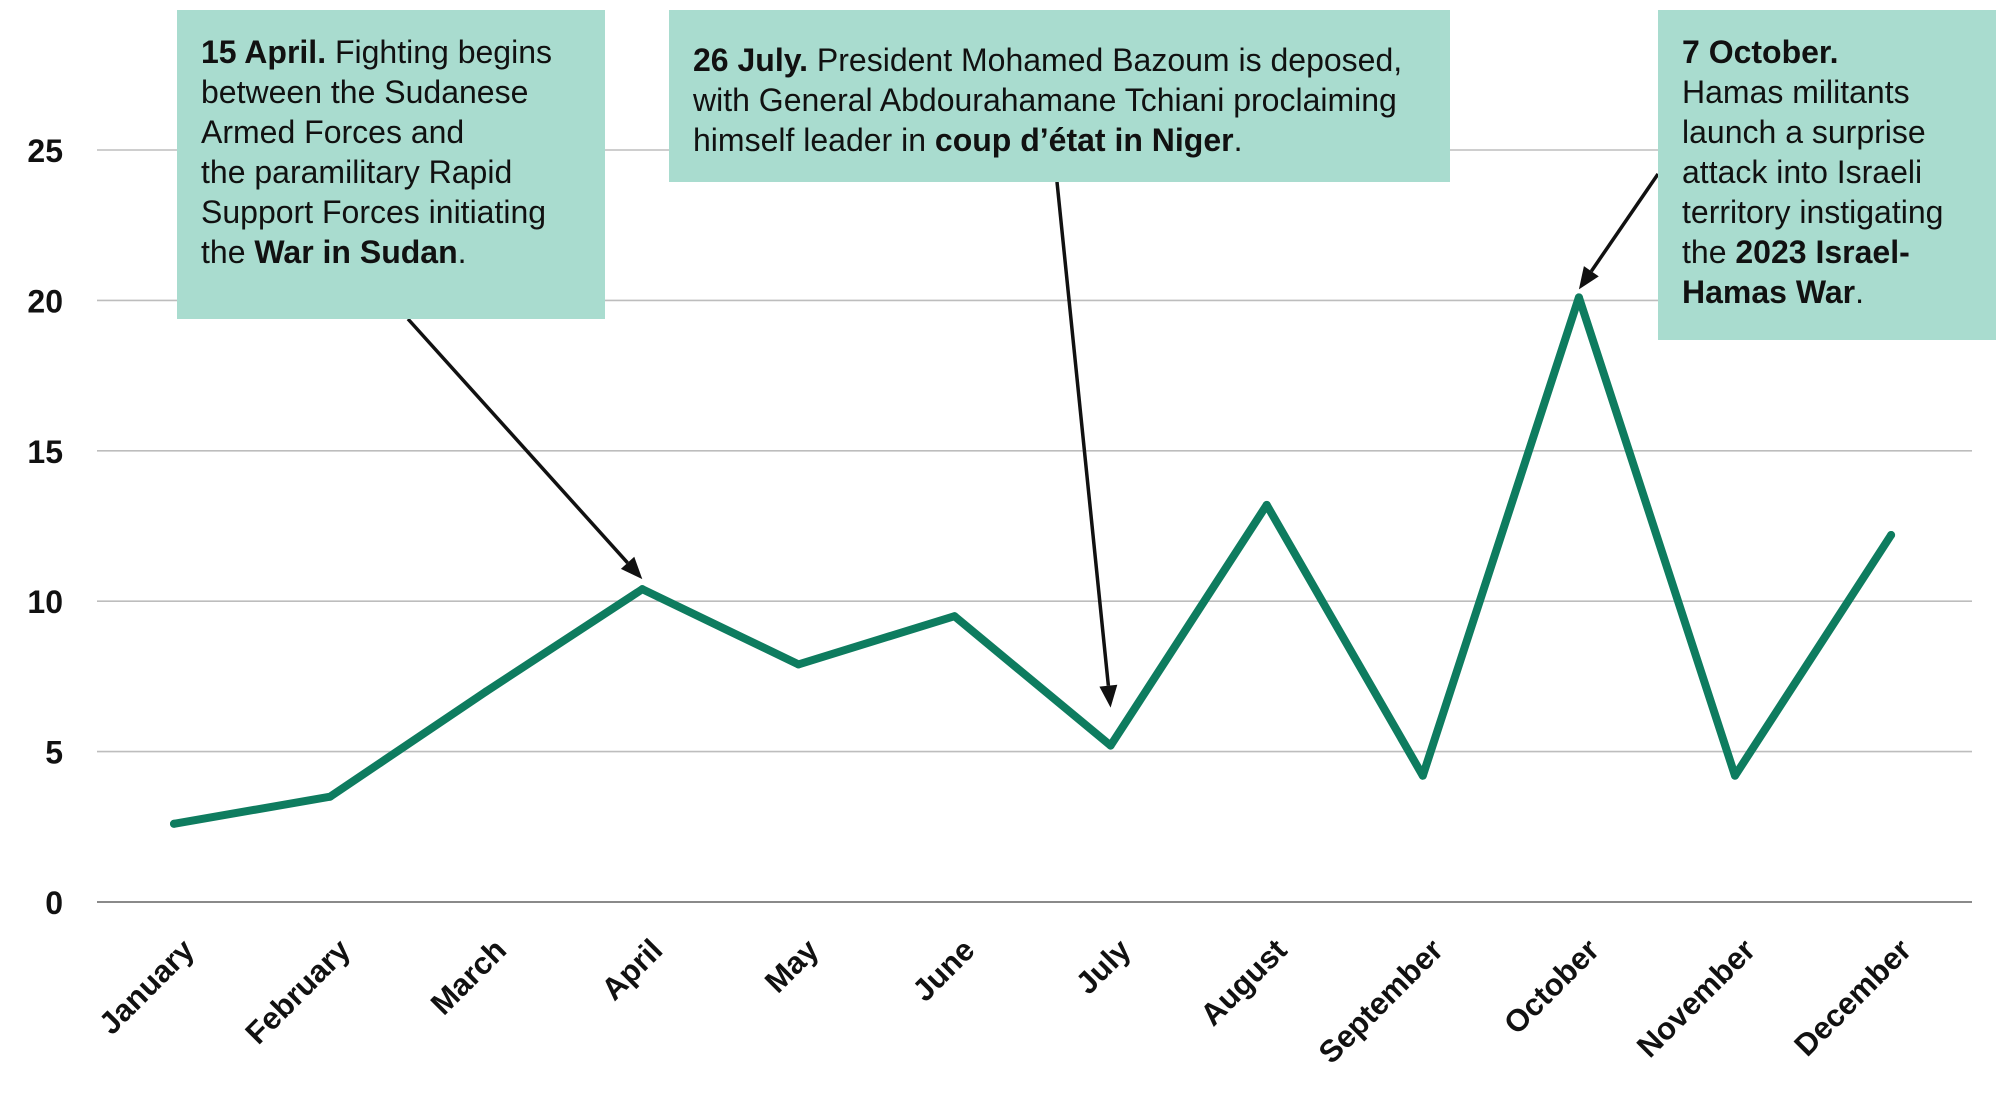 This screenshot has width=2000, height=1104. What do you see at coordinates (1760, 52) in the screenshot?
I see `annotation-text: 7 October.` at bounding box center [1760, 52].